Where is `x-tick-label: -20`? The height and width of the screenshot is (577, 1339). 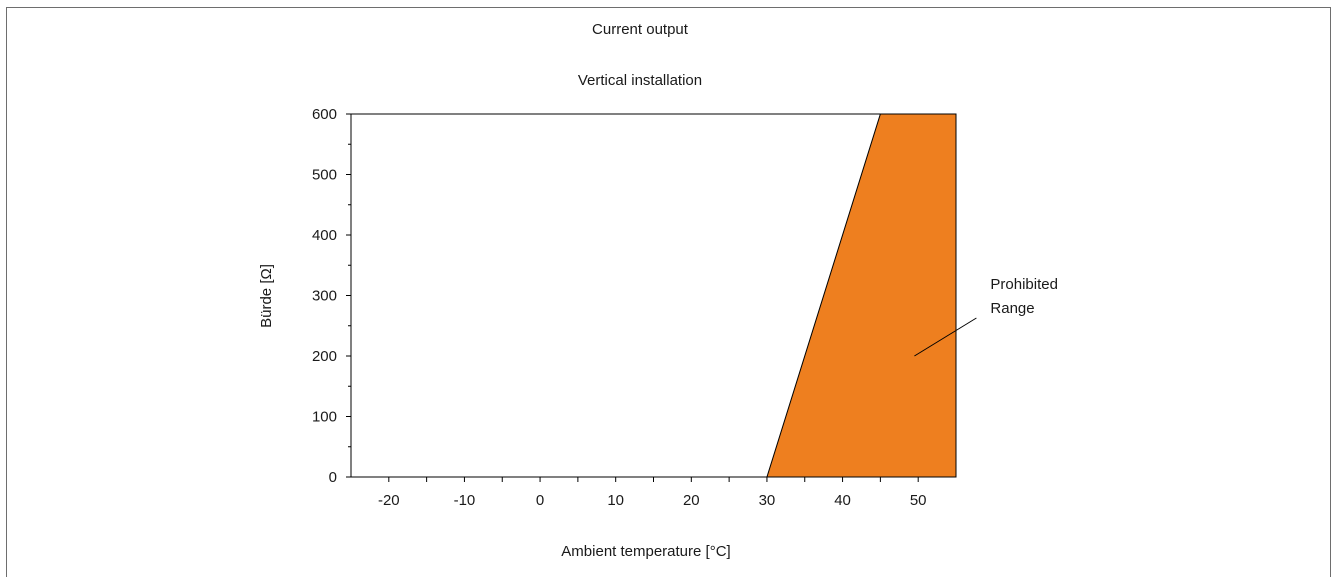
x-tick-label: -20 is located at coordinates (389, 500).